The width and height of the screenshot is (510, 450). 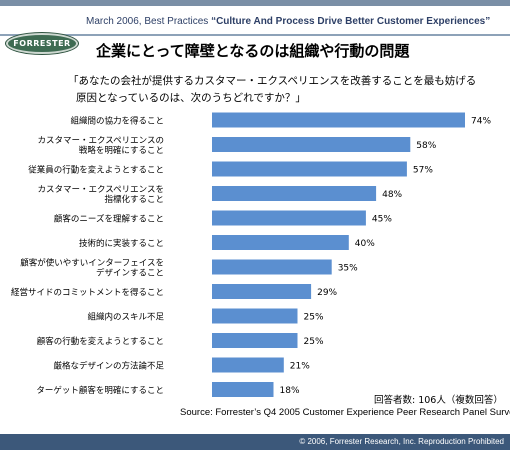 I want to click on category-label: 顧客のニーズを理解すること, so click(x=109, y=219).